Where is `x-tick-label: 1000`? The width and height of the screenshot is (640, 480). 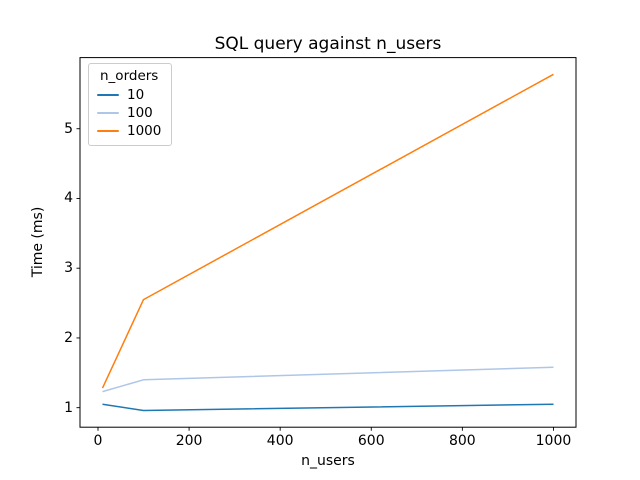 x-tick-label: 1000 is located at coordinates (553, 441).